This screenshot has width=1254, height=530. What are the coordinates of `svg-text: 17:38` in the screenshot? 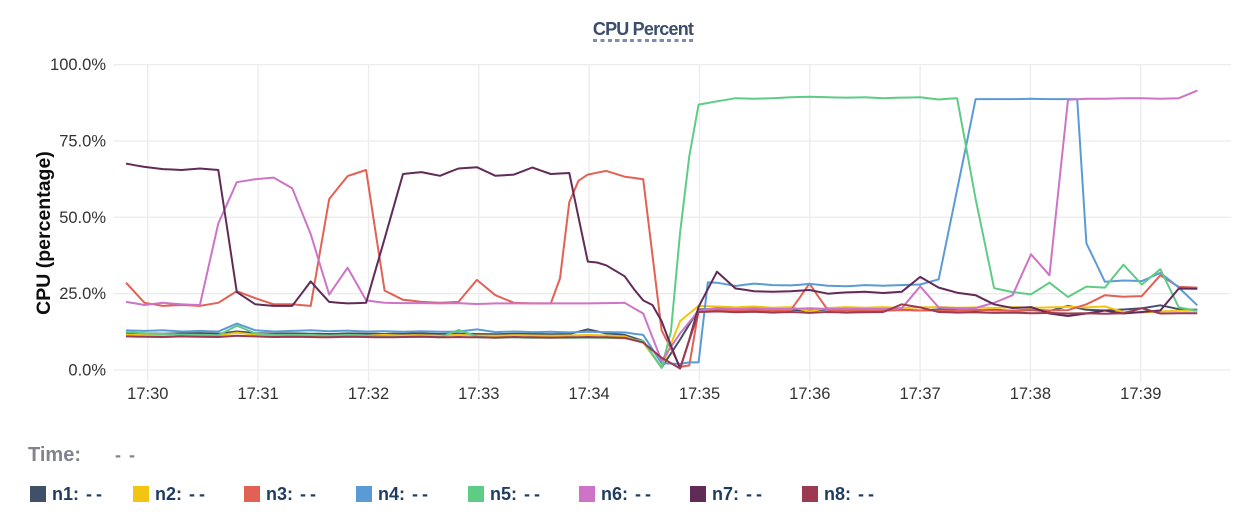 It's located at (1030, 394).